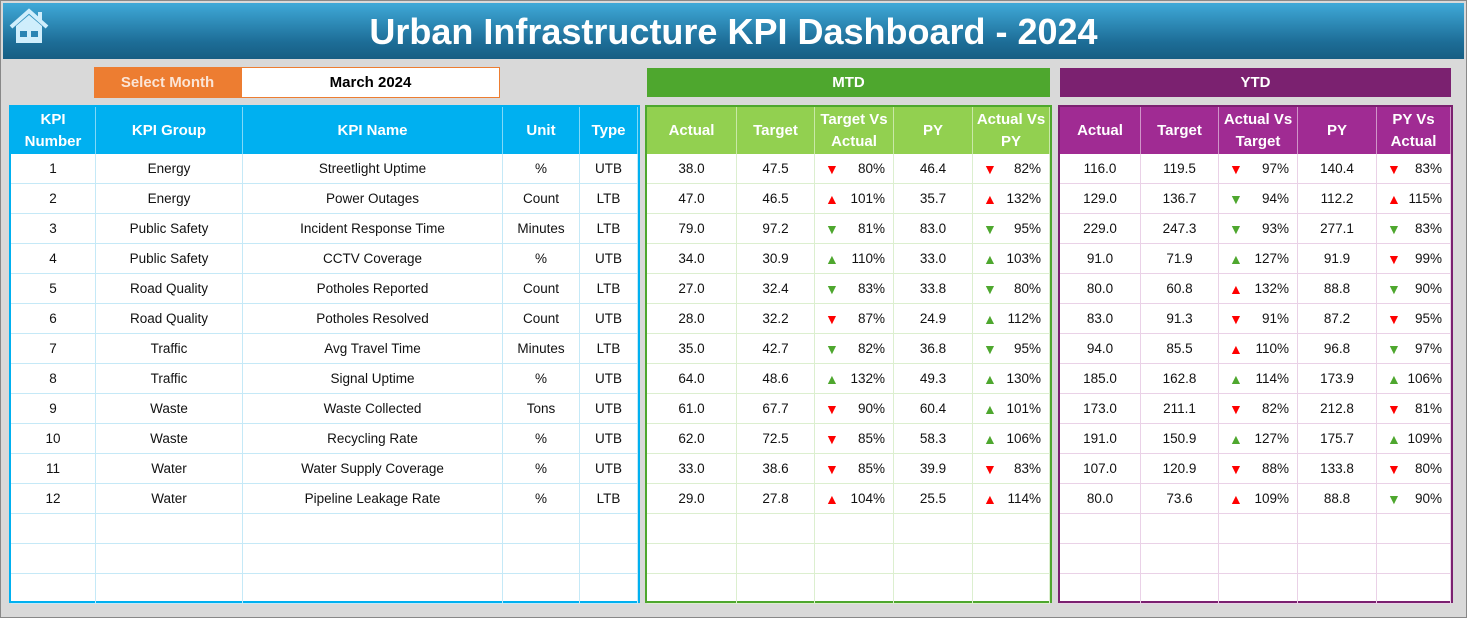  Describe the element at coordinates (609, 229) in the screenshot. I see `table-cell: LTB` at that location.